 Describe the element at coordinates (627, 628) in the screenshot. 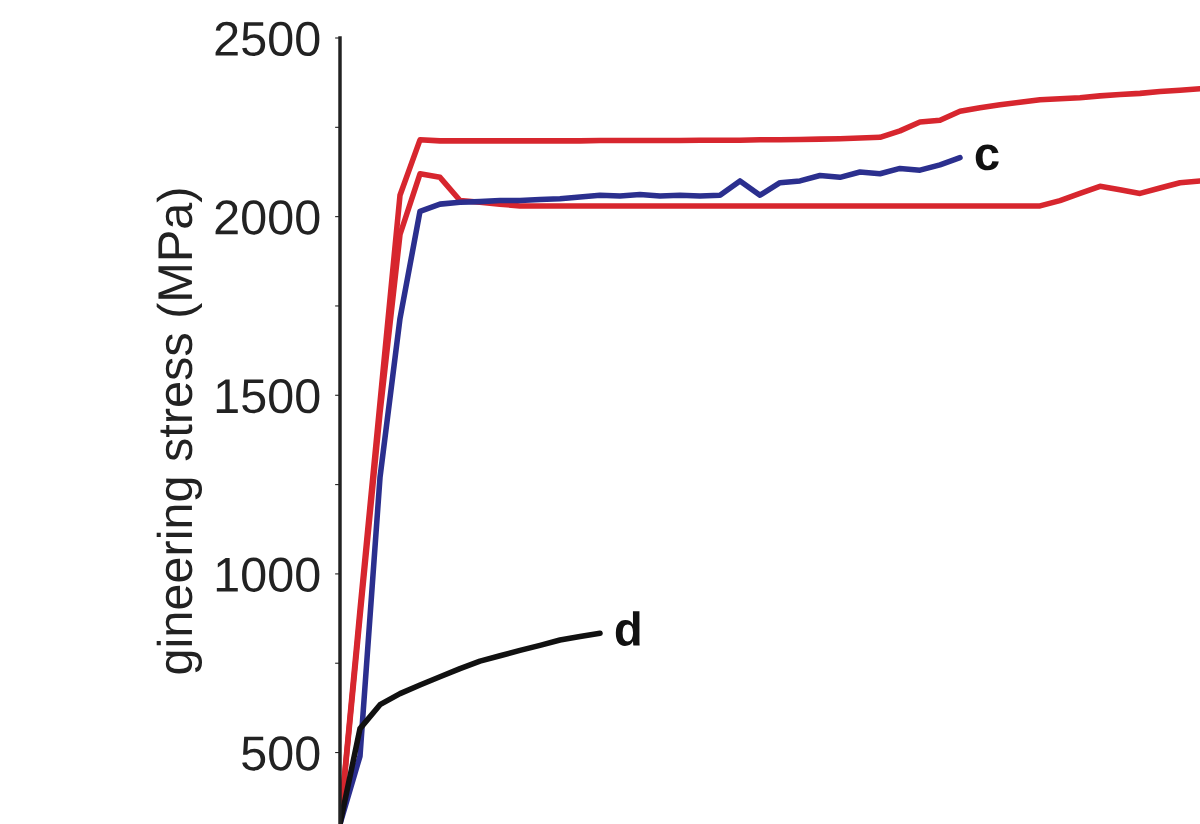

I see `series-label: d` at that location.